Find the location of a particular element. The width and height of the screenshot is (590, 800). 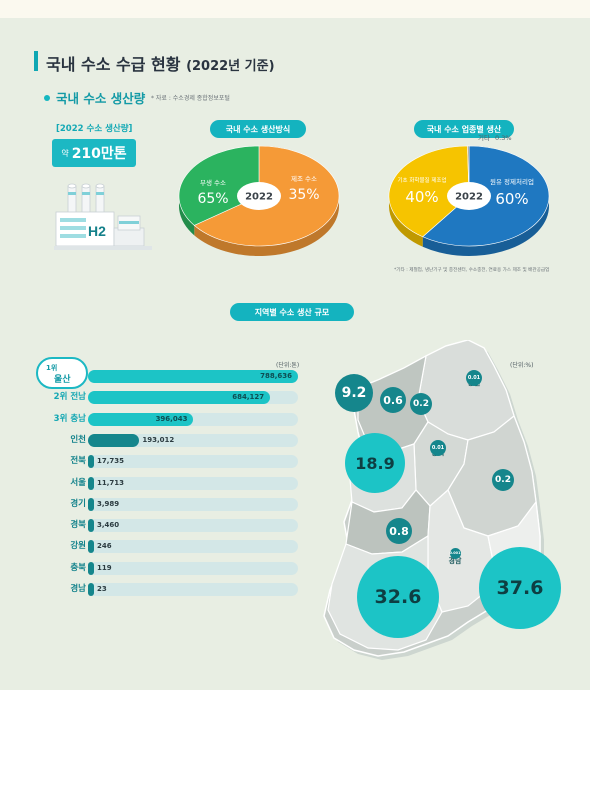

bar-category-label: 전북 is located at coordinates (78, 461).